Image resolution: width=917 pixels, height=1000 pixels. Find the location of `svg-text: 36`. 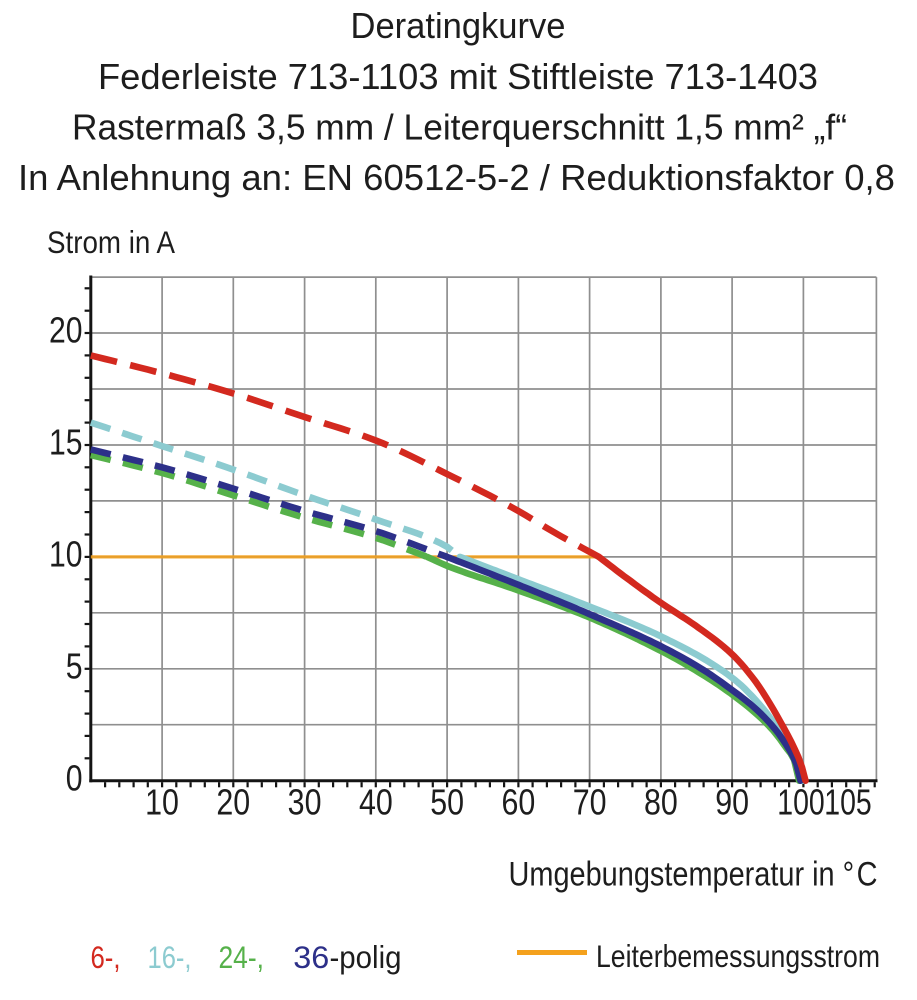

svg-text: 36 is located at coordinates (311, 957).